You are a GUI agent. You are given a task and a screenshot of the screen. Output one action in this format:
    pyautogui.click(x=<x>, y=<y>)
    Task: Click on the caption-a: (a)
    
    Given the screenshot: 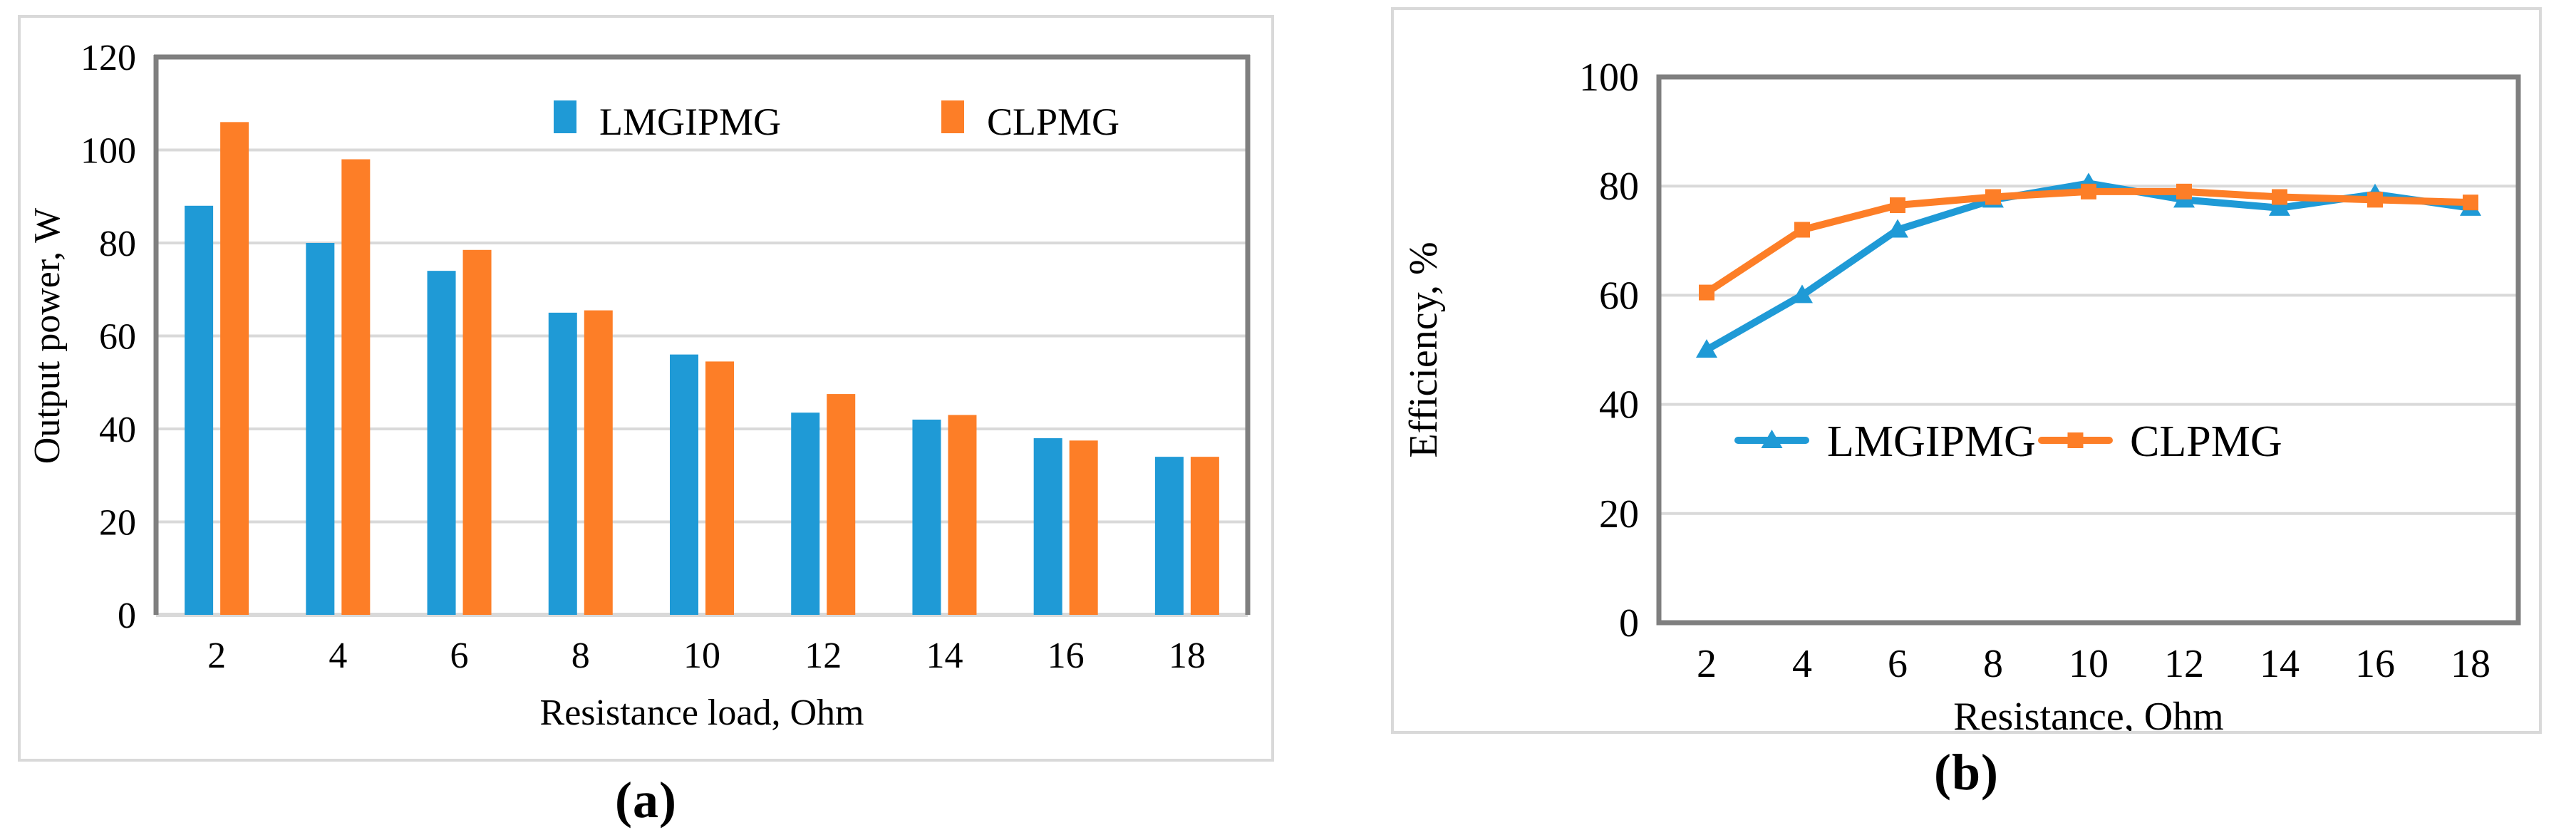 What is the action you would take?
    pyautogui.click(x=646, y=800)
    